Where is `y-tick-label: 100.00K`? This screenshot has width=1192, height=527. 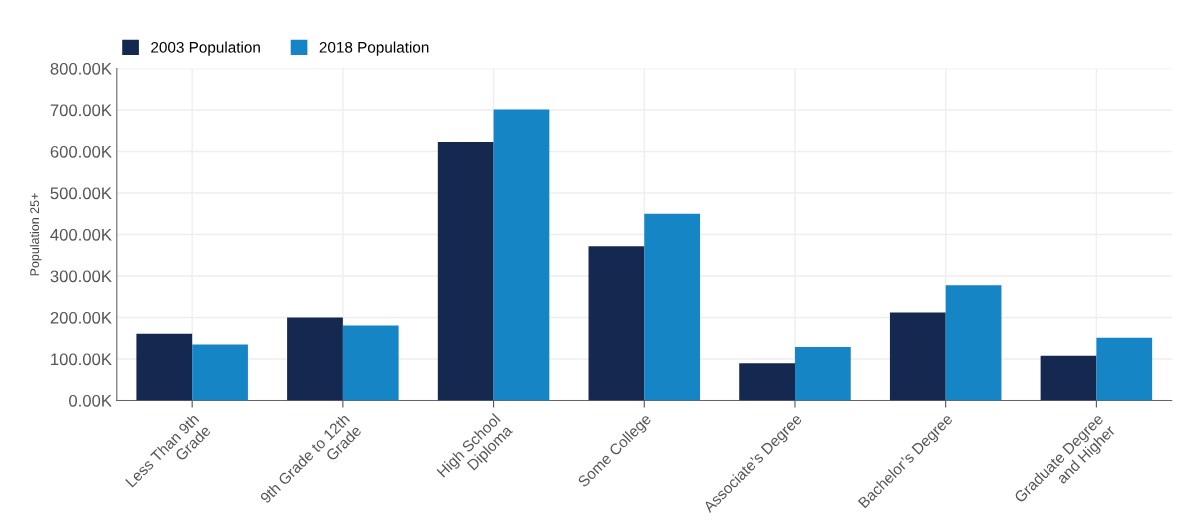
y-tick-label: 100.00K is located at coordinates (81, 359).